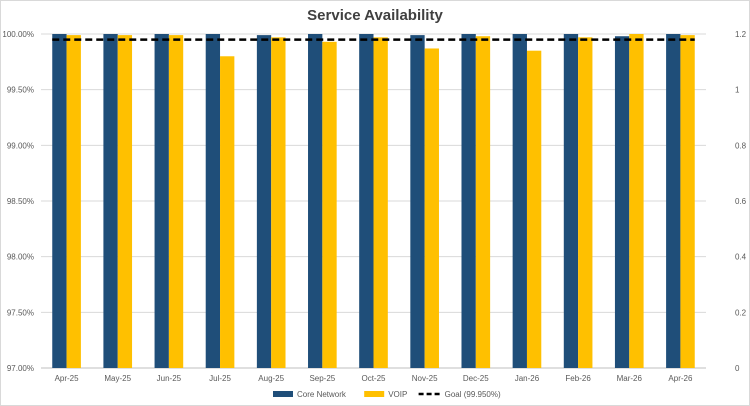 The image size is (750, 406). Describe the element at coordinates (20, 312) in the screenshot. I see `y-tick-label: 97.50%` at that location.